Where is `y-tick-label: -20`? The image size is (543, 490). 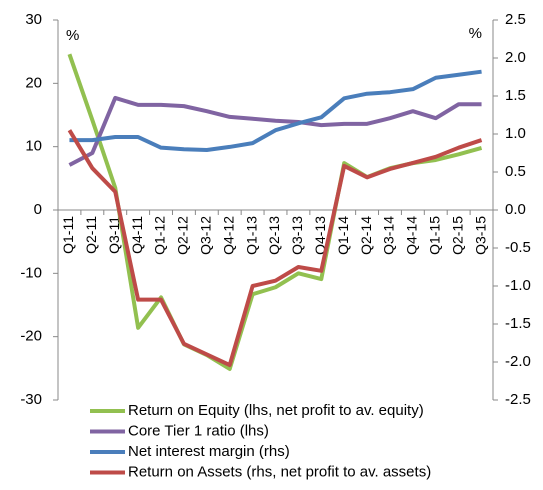 y-tick-label: -20 is located at coordinates (31, 336).